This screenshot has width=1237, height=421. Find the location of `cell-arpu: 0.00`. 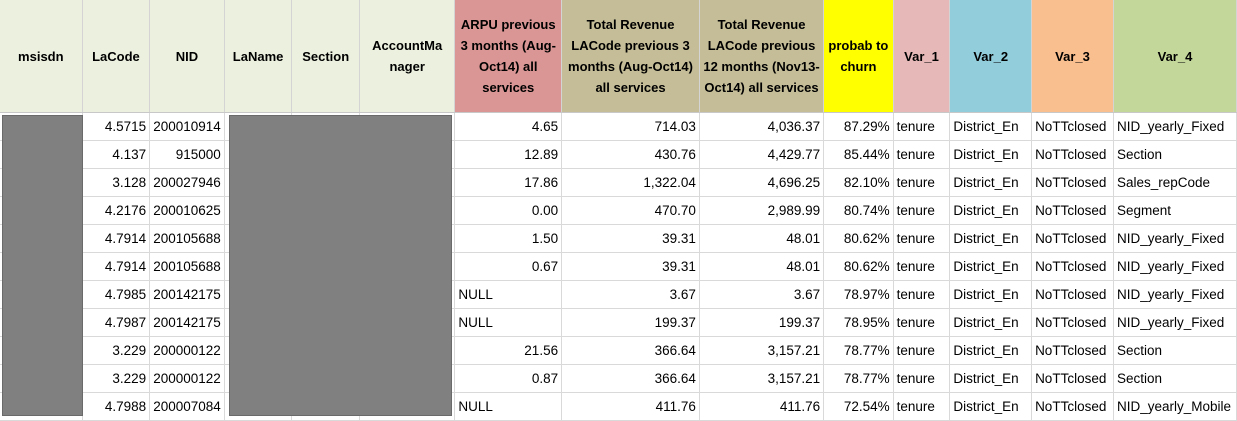

cell-arpu: 0.00 is located at coordinates (508, 210).